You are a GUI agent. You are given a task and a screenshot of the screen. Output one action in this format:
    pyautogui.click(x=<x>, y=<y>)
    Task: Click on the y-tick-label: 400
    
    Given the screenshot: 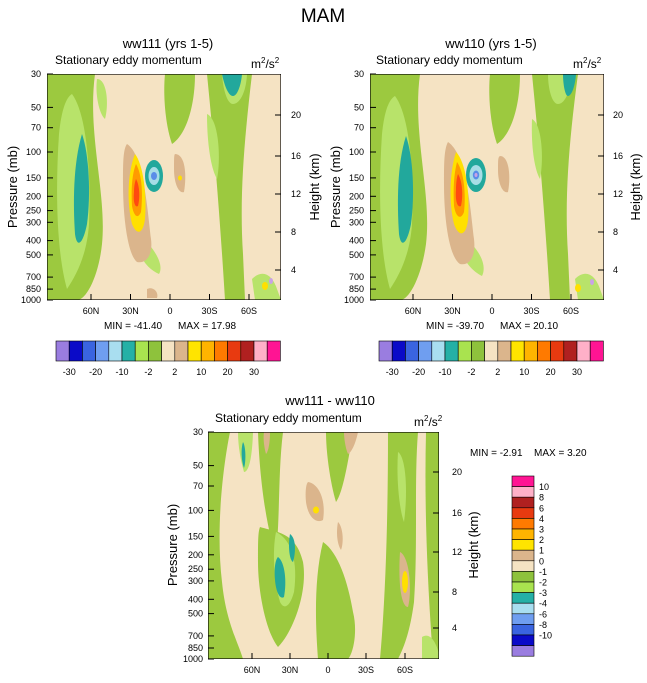 What is the action you would take?
    pyautogui.click(x=356, y=241)
    